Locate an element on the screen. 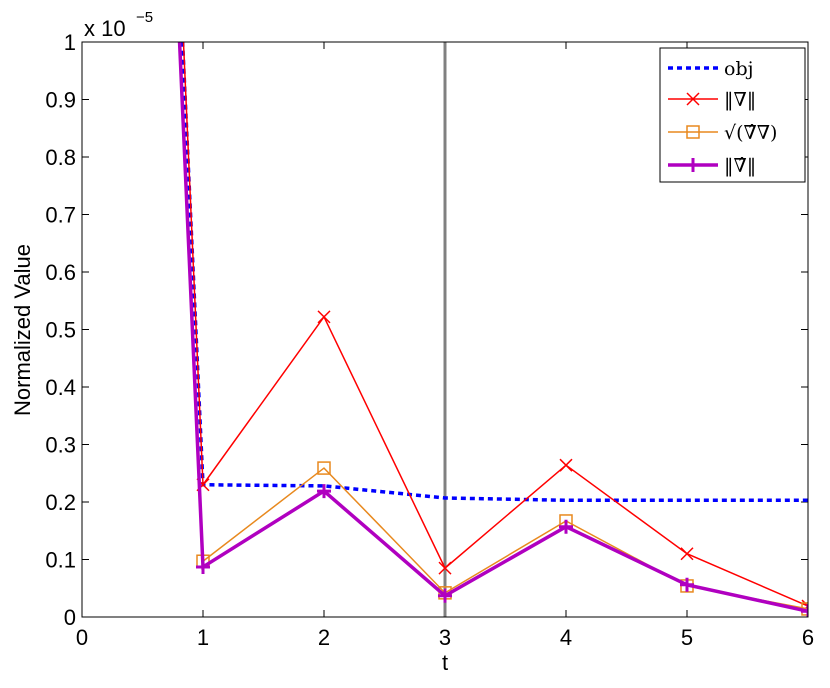  y-tick-label: 0.3 is located at coordinates (60, 445).